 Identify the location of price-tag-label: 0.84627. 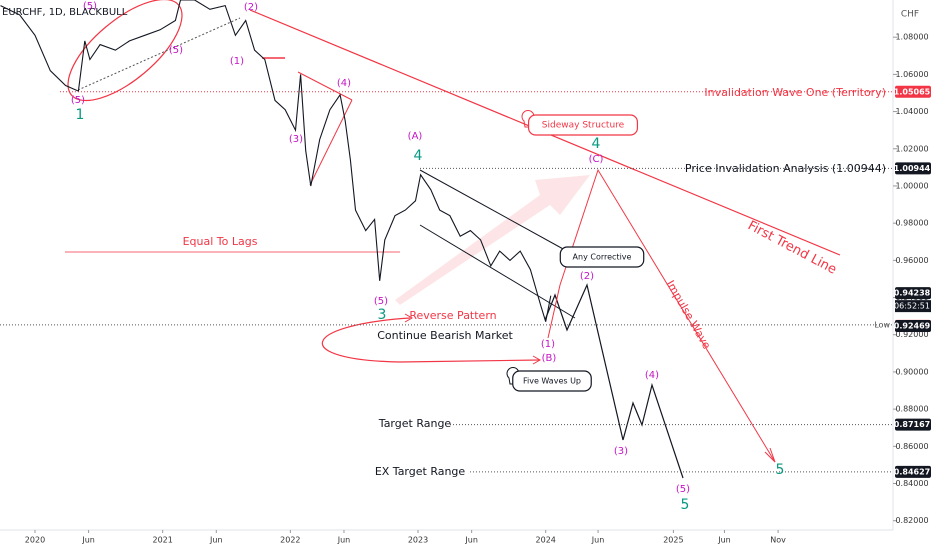
(912, 471).